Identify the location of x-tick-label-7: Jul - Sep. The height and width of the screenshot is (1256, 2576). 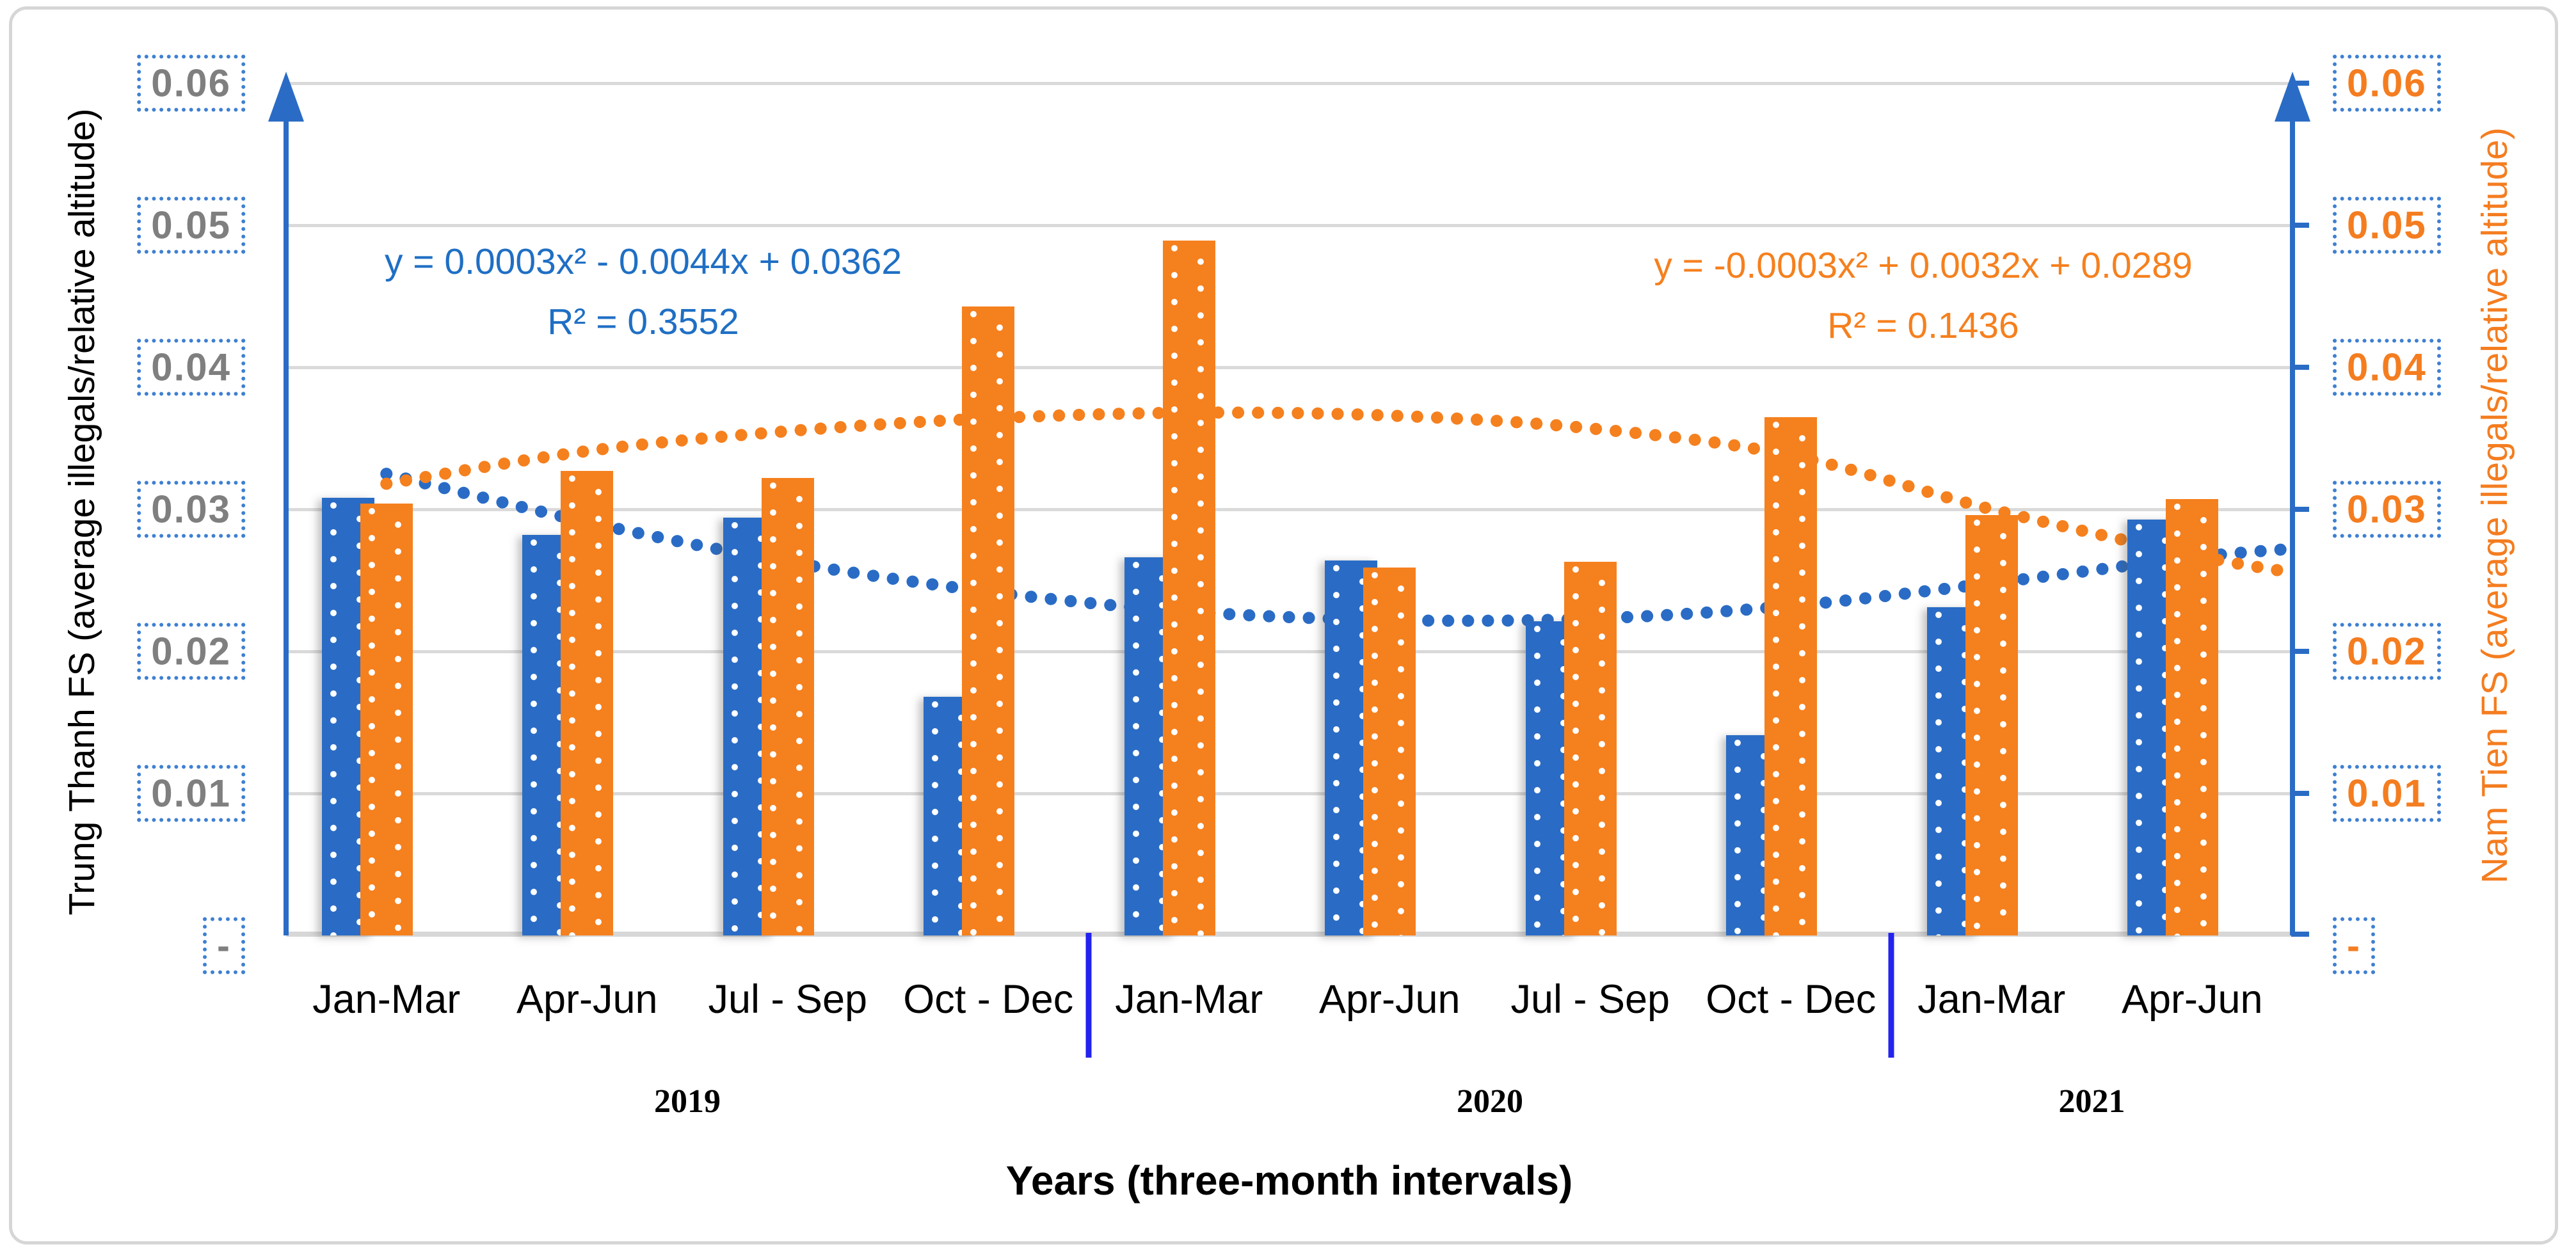
(1590, 1000).